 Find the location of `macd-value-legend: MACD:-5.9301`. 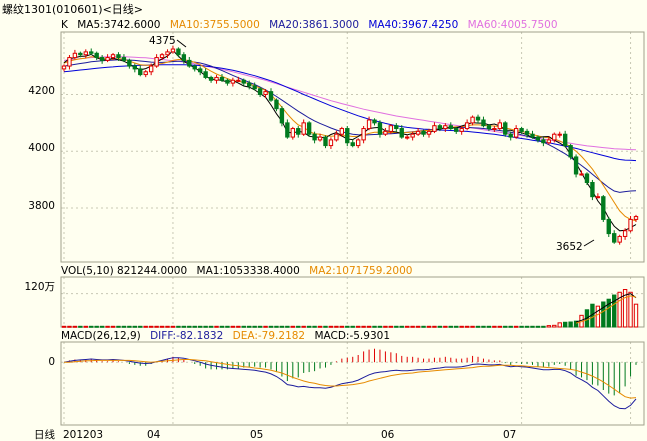

macd-value-legend: MACD:-5.9301 is located at coordinates (352, 336).